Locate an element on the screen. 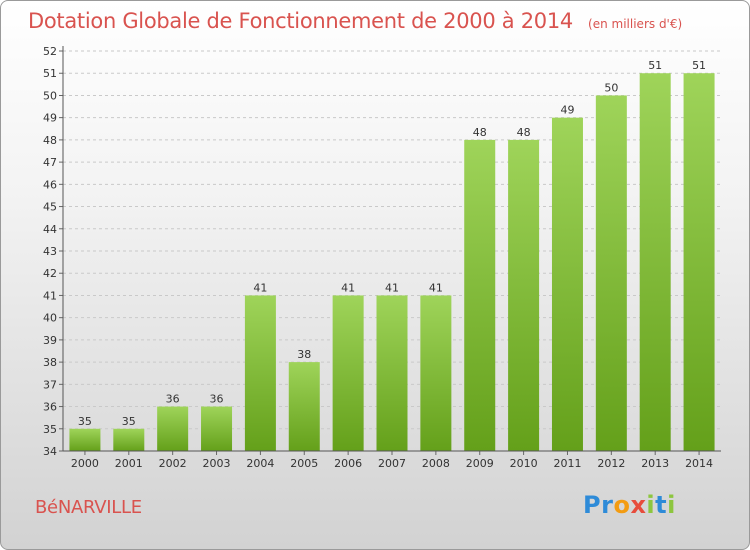  x-tick-label: 2002 is located at coordinates (173, 463).